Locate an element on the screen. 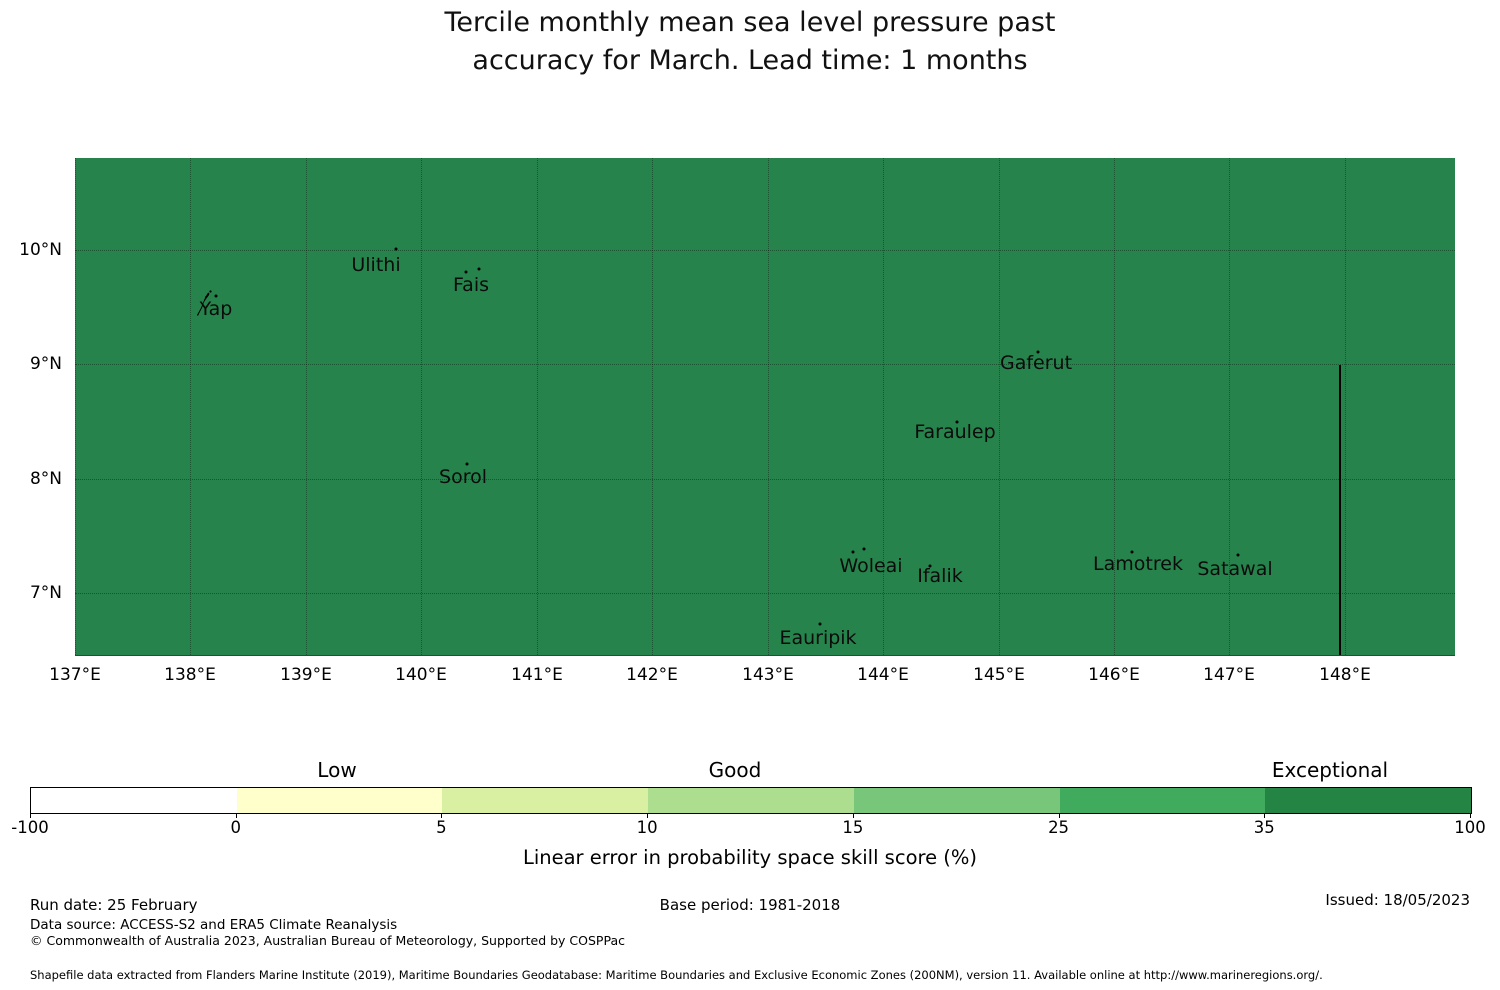 Image resolution: width=1500 pixels, height=990 pixels. island-label-fais: Fais is located at coordinates (471, 285).